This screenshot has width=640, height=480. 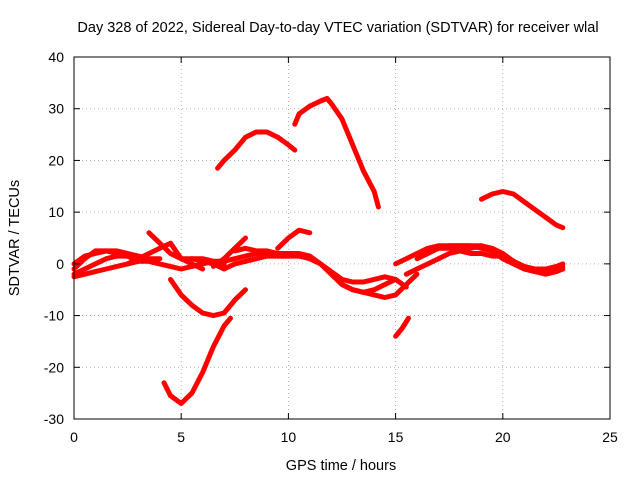 I want to click on series-track-mid-c, so click(x=261, y=250).